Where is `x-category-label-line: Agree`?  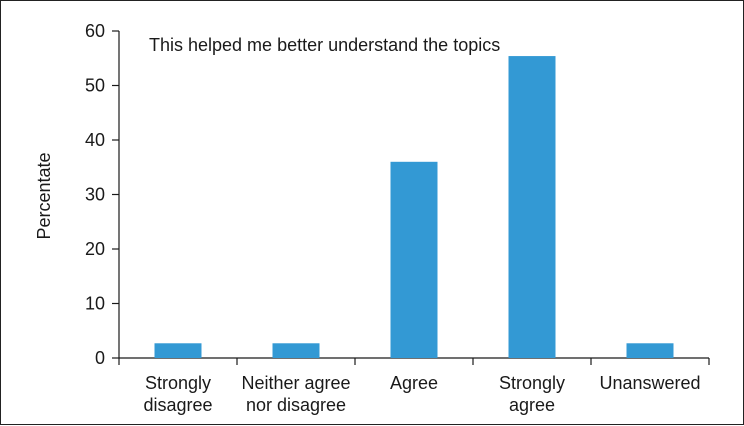
x-category-label-line: Agree is located at coordinates (414, 383).